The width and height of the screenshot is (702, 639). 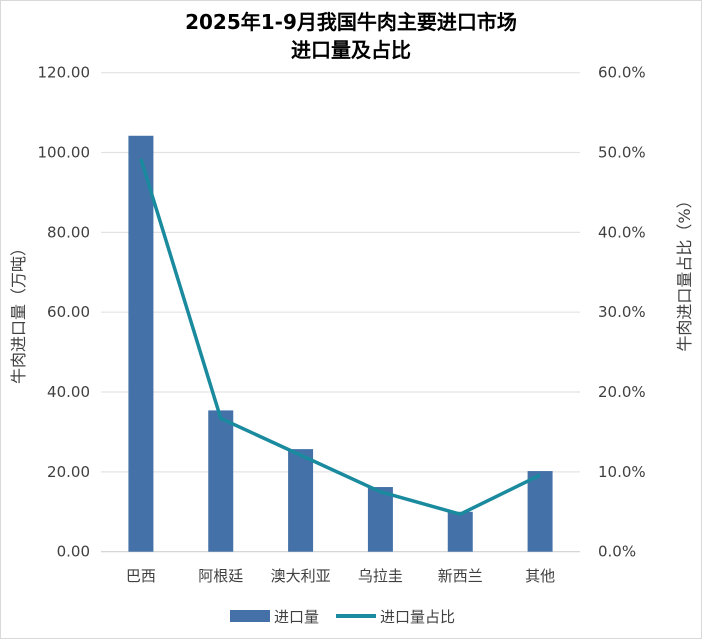 I want to click on category-label: 新西兰, so click(x=460, y=576).